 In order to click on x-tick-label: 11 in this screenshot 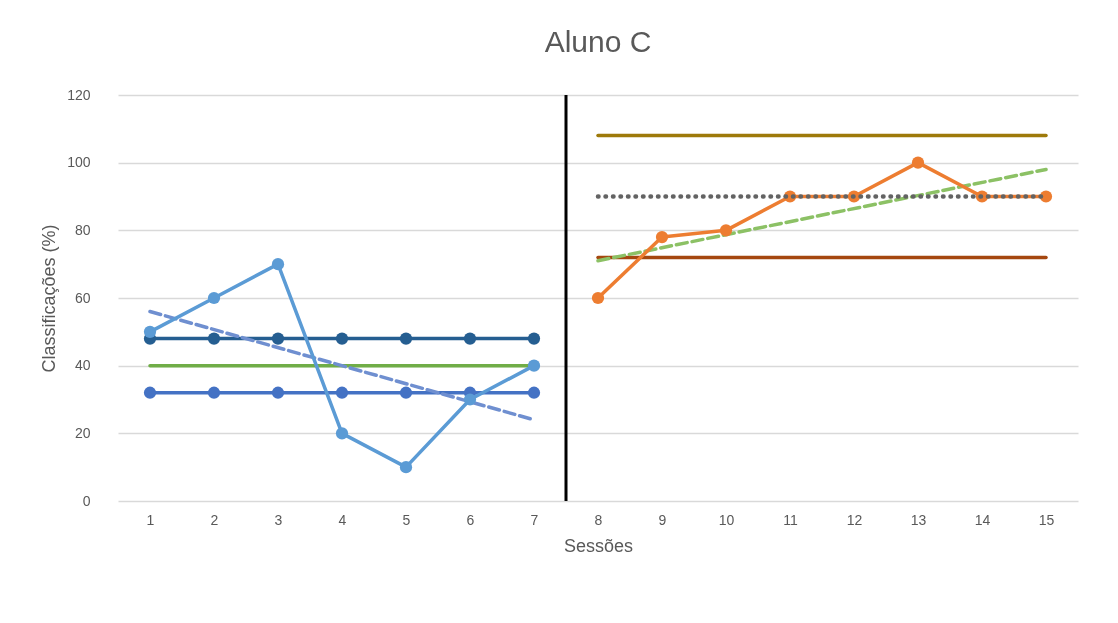, I will do `click(790, 519)`.